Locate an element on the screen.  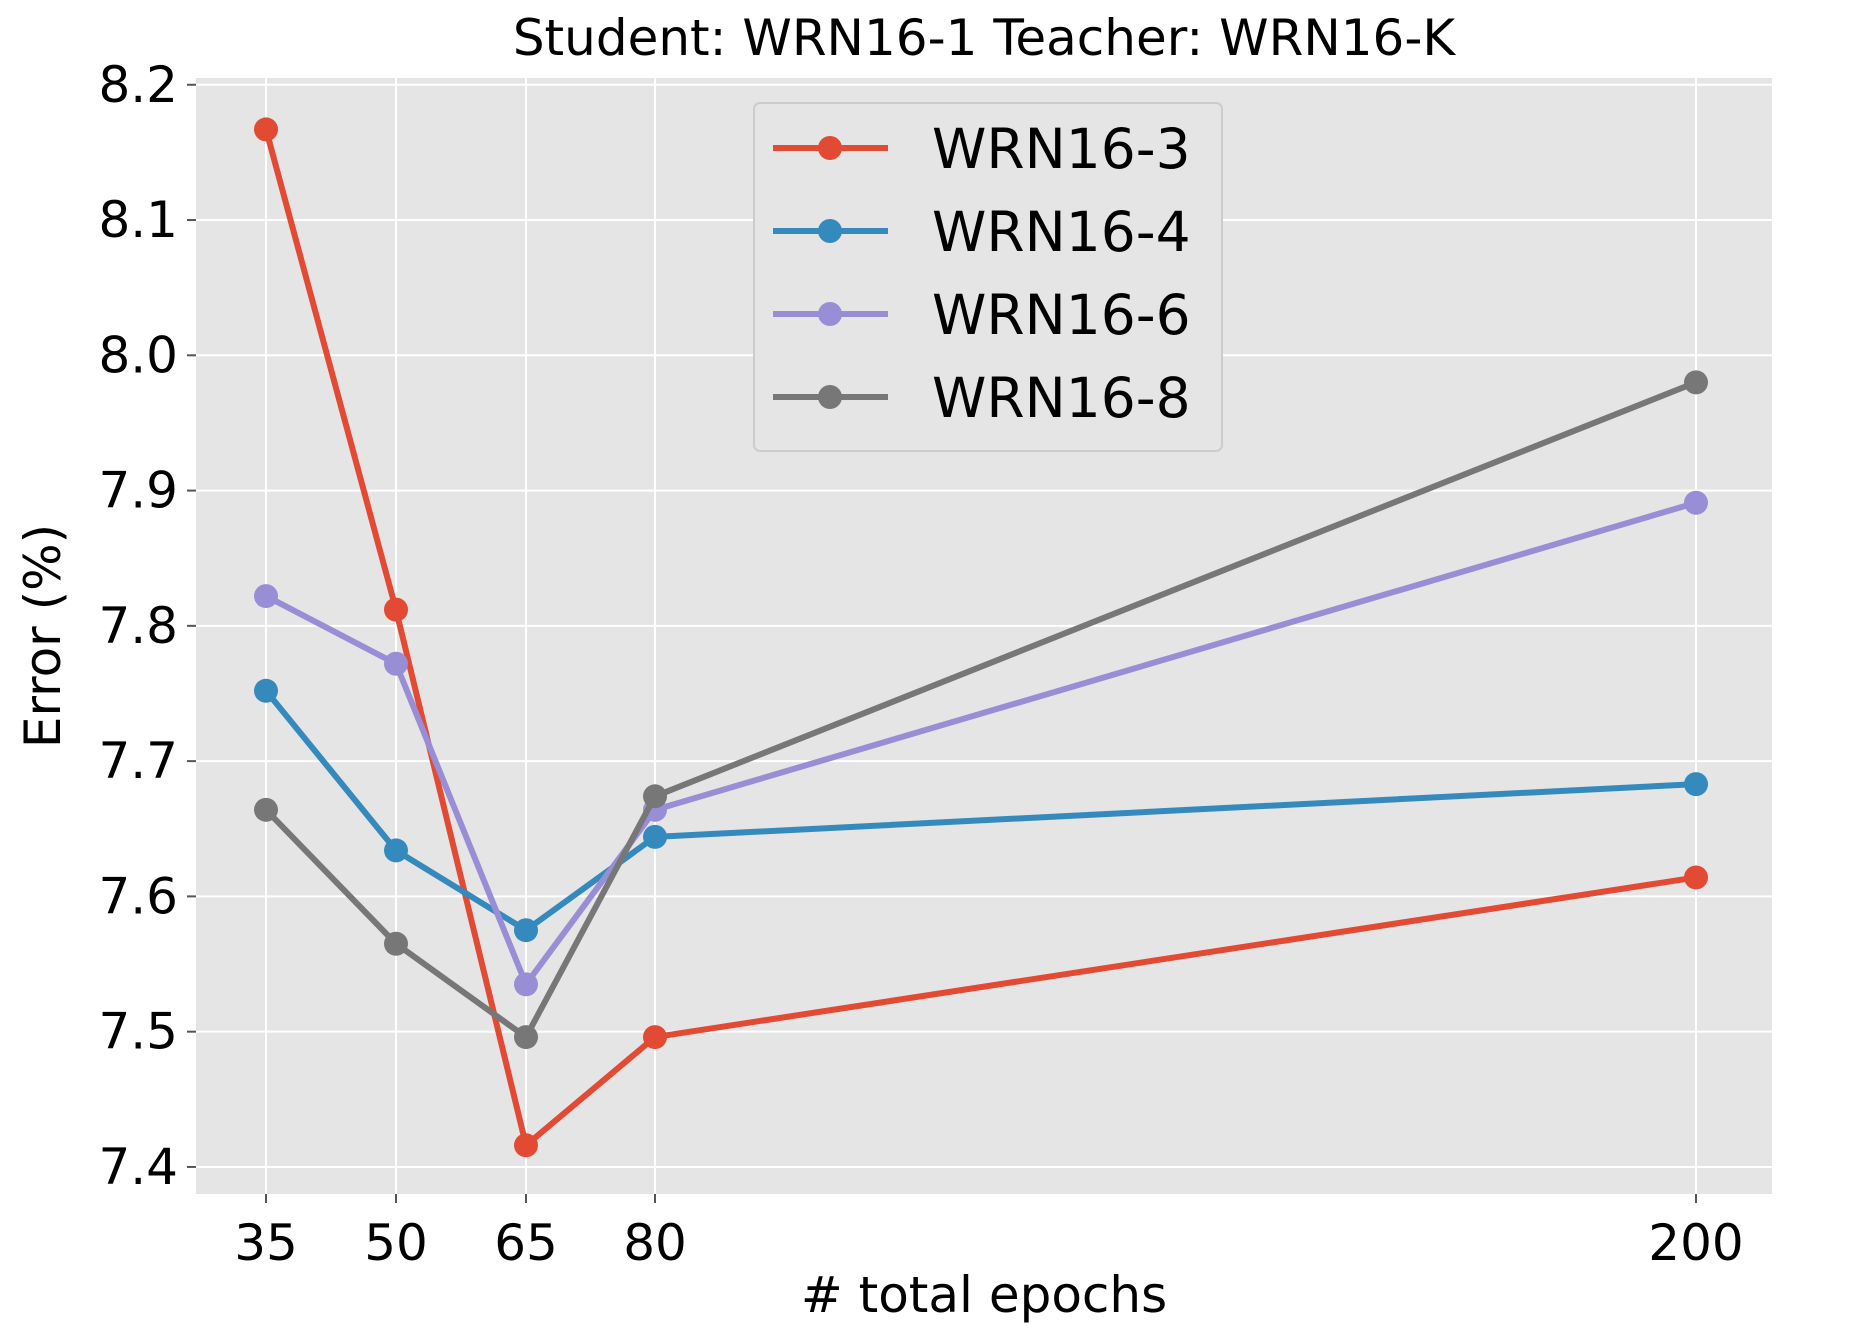
y-tick-label: 7.9 is located at coordinates (138, 491).